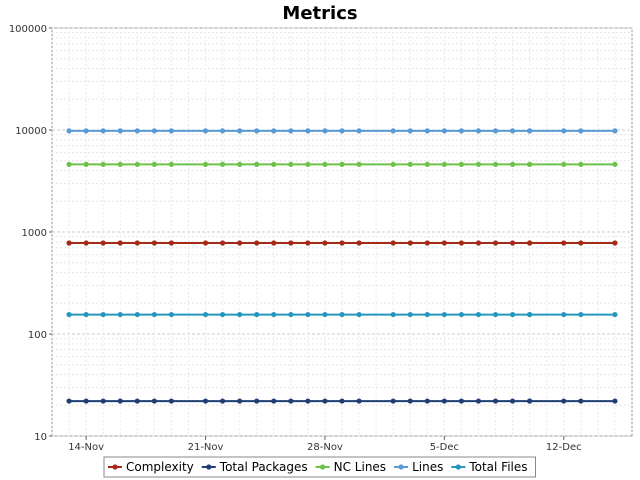 The image size is (640, 480). What do you see at coordinates (30, 233) in the screenshot?
I see `y-axis: 10 100 1000 10000 100000` at bounding box center [30, 233].